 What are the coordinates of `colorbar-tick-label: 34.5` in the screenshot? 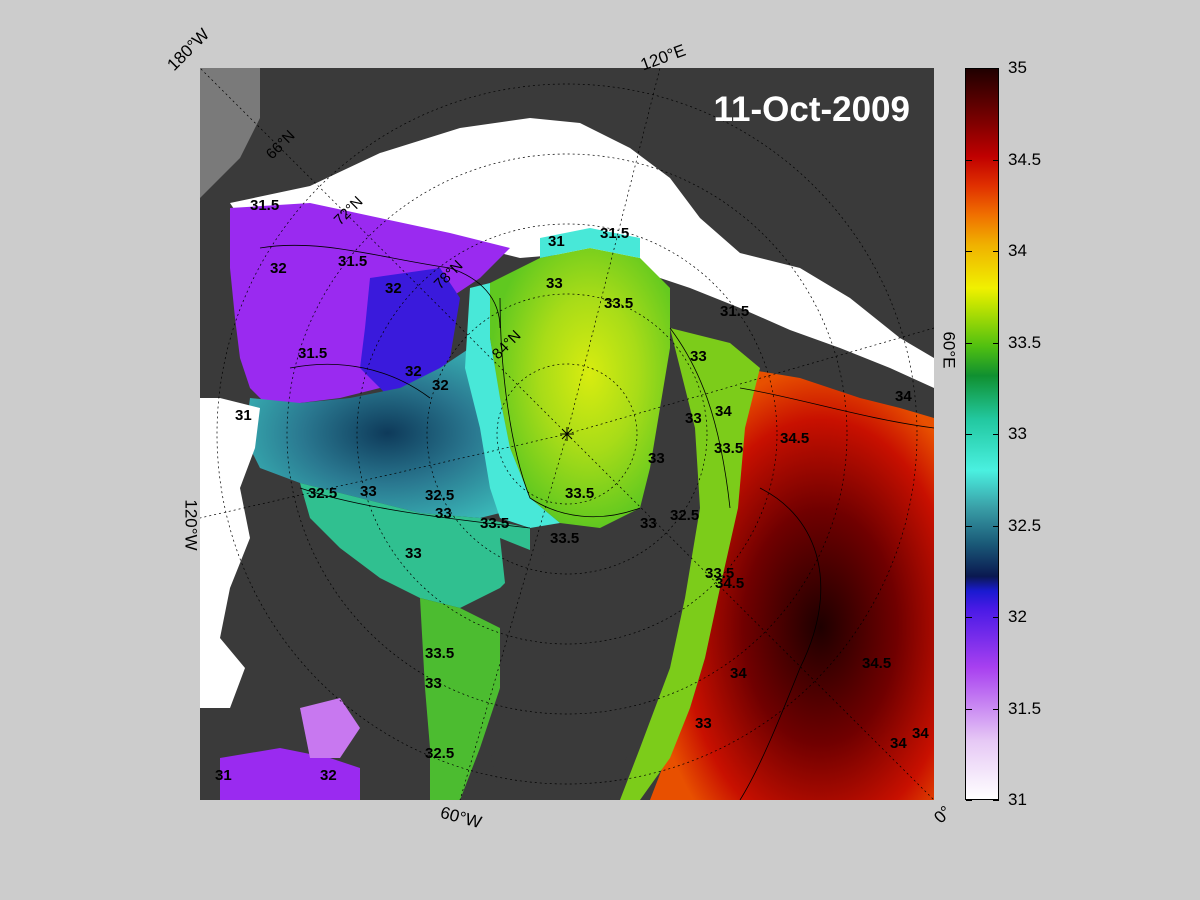 It's located at (1025, 159).